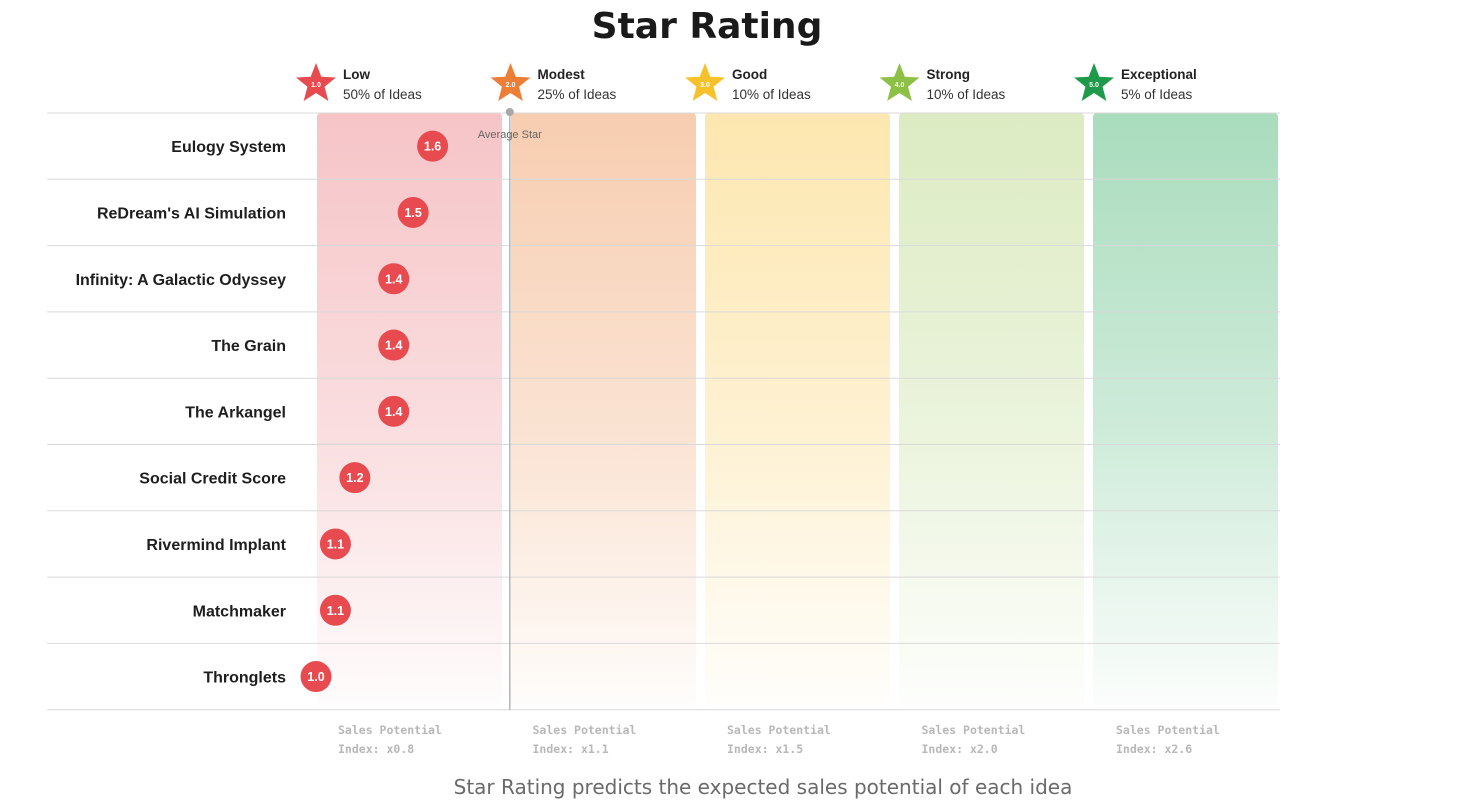  Describe the element at coordinates (356, 74) in the screenshot. I see `band-name: Low` at that location.